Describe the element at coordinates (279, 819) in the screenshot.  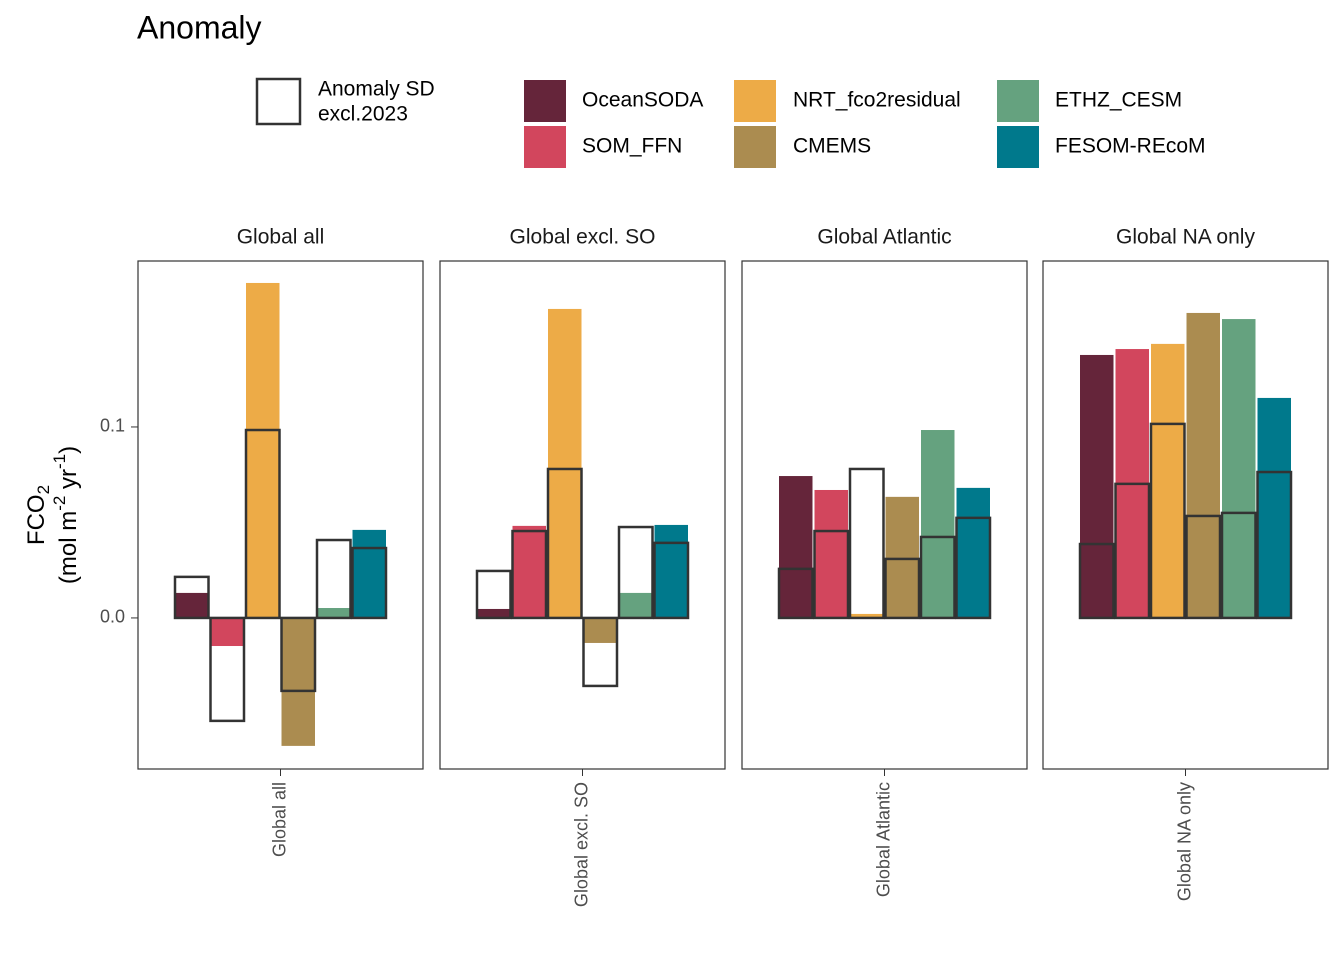
I see `x-tick-label: Global all` at that location.